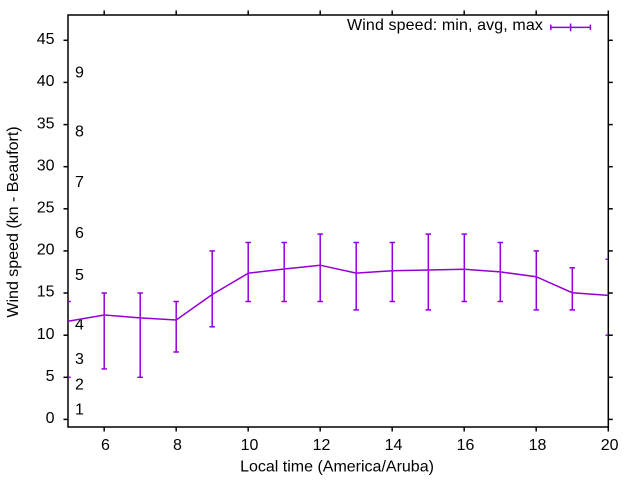 The image size is (640, 480). What do you see at coordinates (50, 418) in the screenshot?
I see `svg-text: 0` at bounding box center [50, 418].